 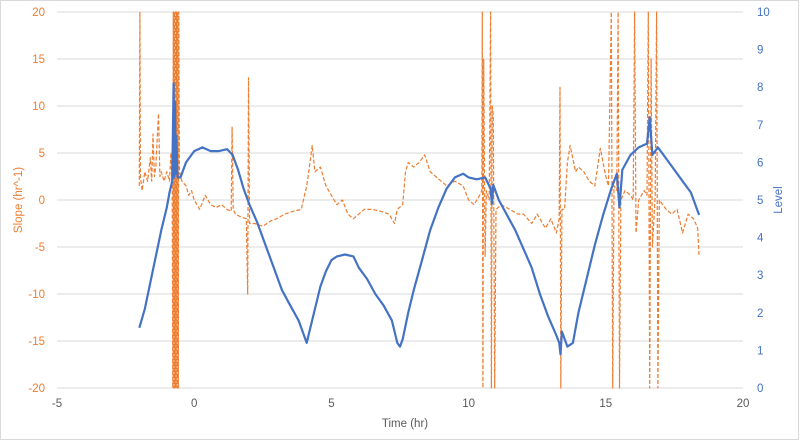 What do you see at coordinates (331, 404) in the screenshot?
I see `x-tick-label: 5` at bounding box center [331, 404].